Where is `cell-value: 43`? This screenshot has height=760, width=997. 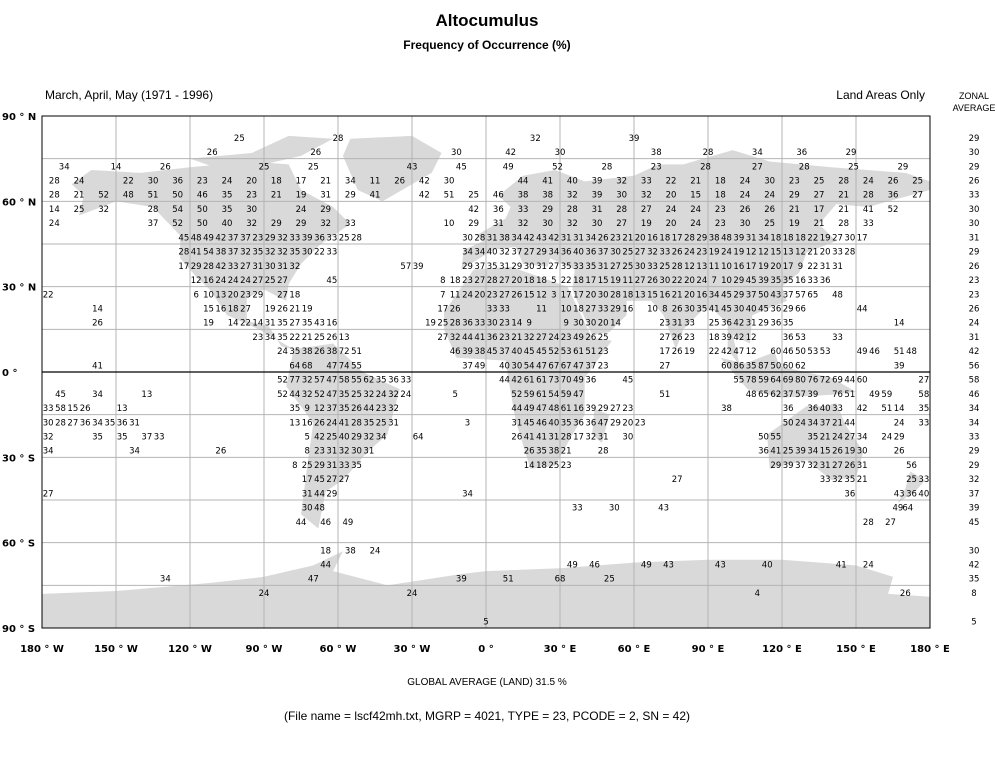 cell-value: 43 is located at coordinates (775, 295).